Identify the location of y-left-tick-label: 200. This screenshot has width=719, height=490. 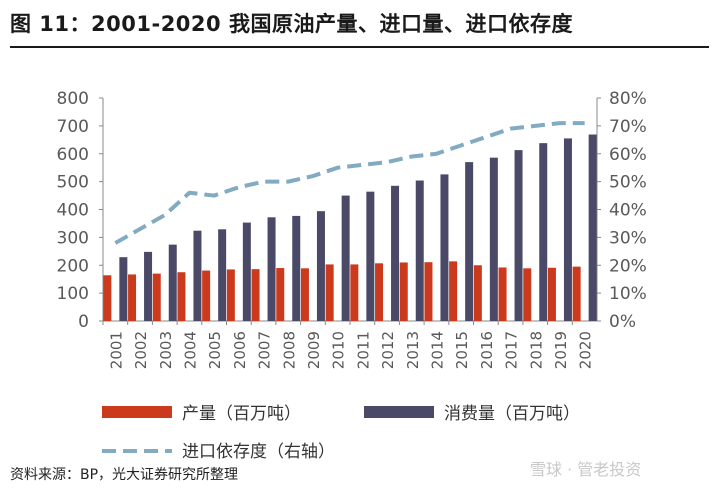
(73, 266).